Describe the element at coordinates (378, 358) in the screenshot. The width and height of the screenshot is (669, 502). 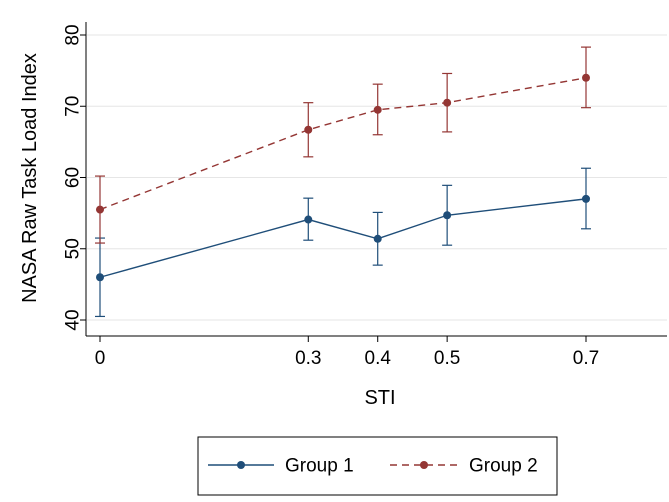
I see `x-tick-label: 0.4` at that location.